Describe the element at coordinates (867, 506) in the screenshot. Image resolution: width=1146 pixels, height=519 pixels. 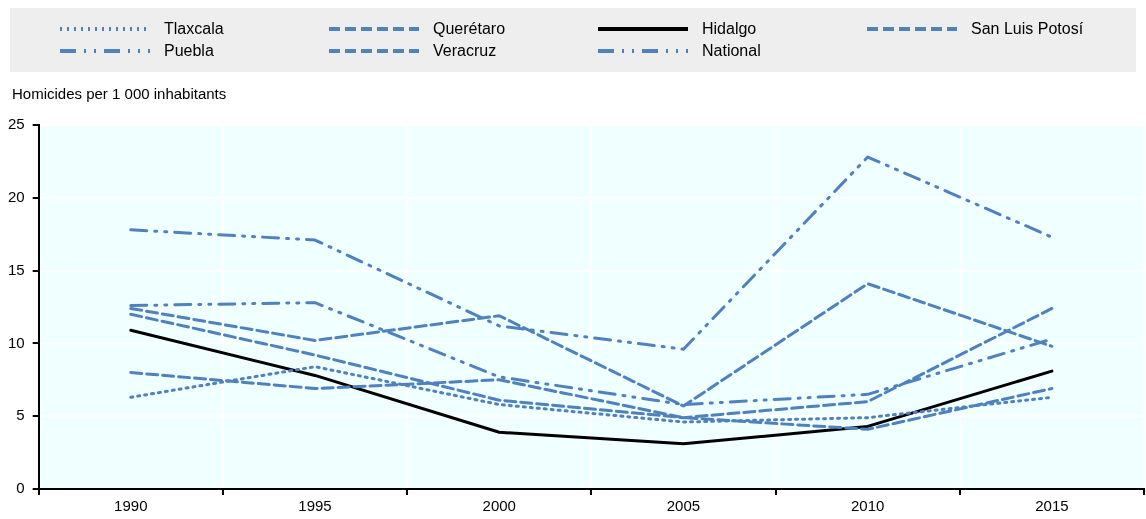
I see `x-tick-label: 2010` at that location.